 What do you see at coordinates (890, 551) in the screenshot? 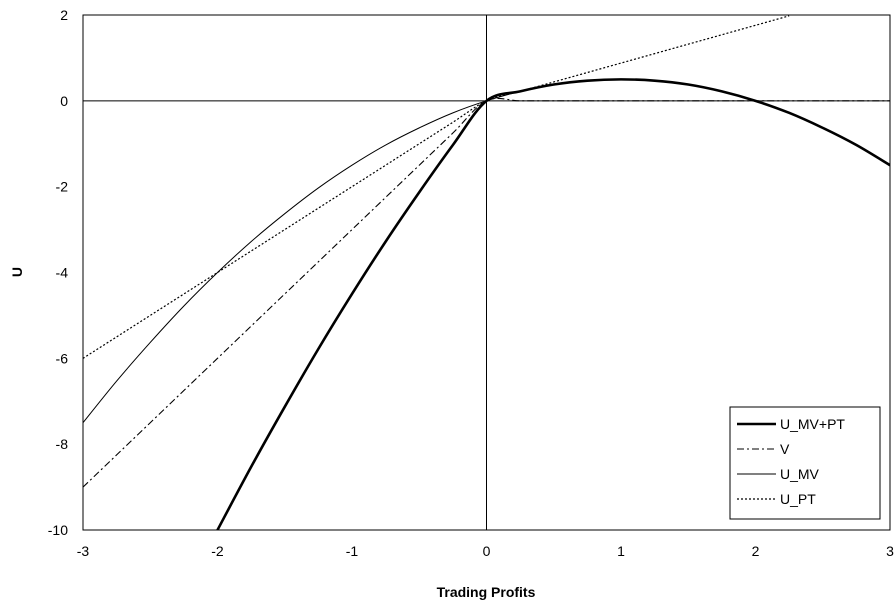
I see `x-tick-label: 3` at bounding box center [890, 551].